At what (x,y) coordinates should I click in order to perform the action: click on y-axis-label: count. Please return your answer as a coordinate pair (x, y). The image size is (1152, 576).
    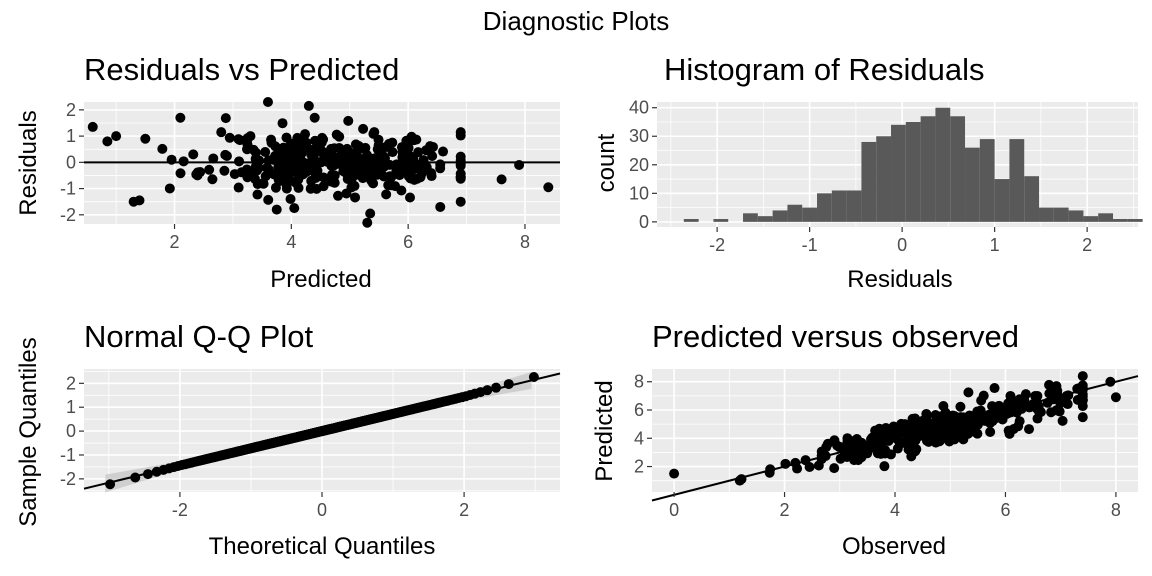
    Looking at the image, I should click on (606, 162).